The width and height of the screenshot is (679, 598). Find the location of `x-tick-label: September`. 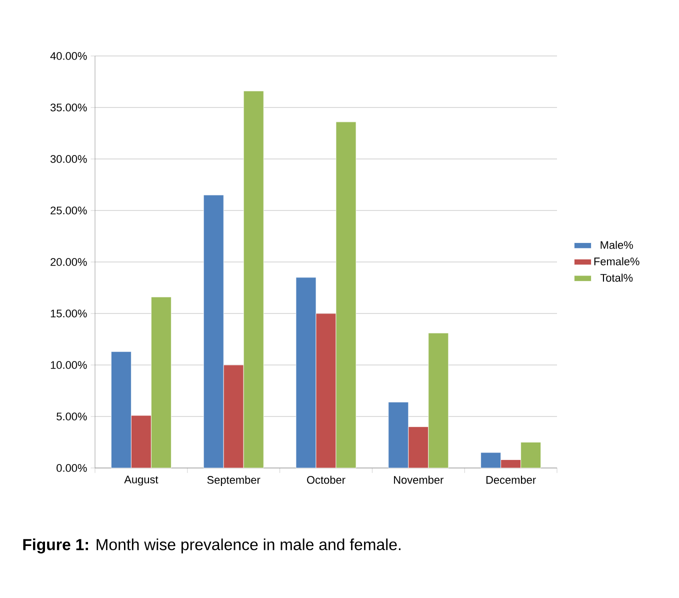

x-tick-label: September is located at coordinates (233, 481).